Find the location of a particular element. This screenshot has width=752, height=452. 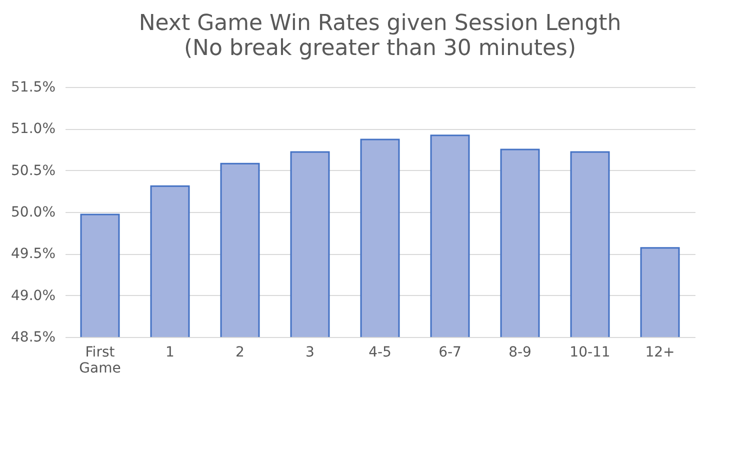

chart-subtitle: (No break greater than 30 minutes) is located at coordinates (380, 48).